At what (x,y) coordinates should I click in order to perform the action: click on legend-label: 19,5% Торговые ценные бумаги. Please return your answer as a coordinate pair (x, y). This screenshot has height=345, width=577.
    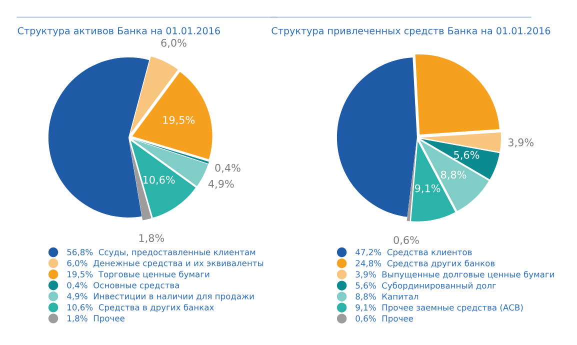
    Looking at the image, I should click on (139, 275).